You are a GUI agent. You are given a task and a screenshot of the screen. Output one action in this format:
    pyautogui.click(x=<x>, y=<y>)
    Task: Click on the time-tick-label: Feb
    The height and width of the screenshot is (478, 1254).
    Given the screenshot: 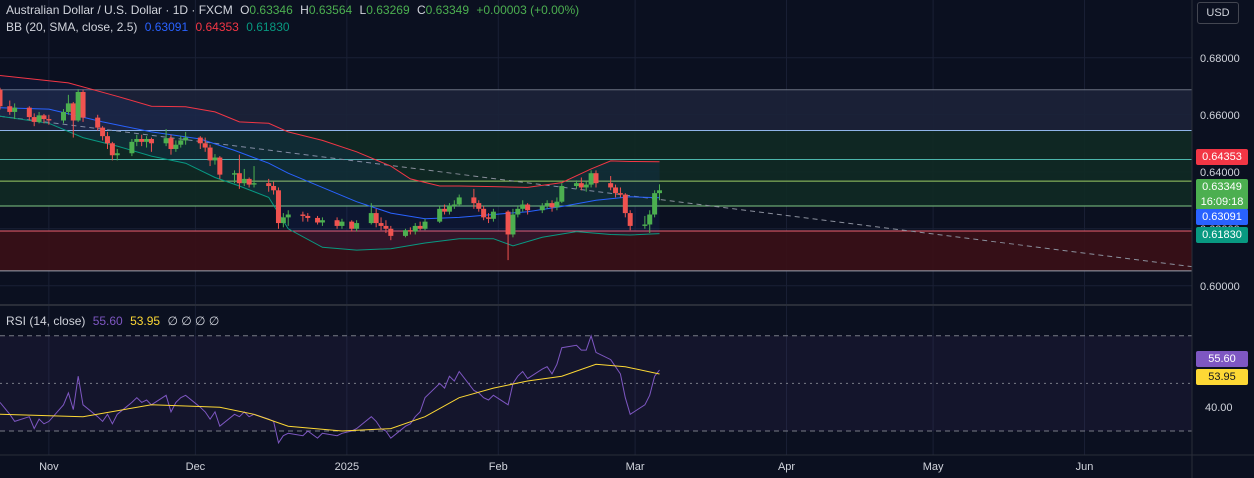 What is the action you would take?
    pyautogui.click(x=498, y=467)
    